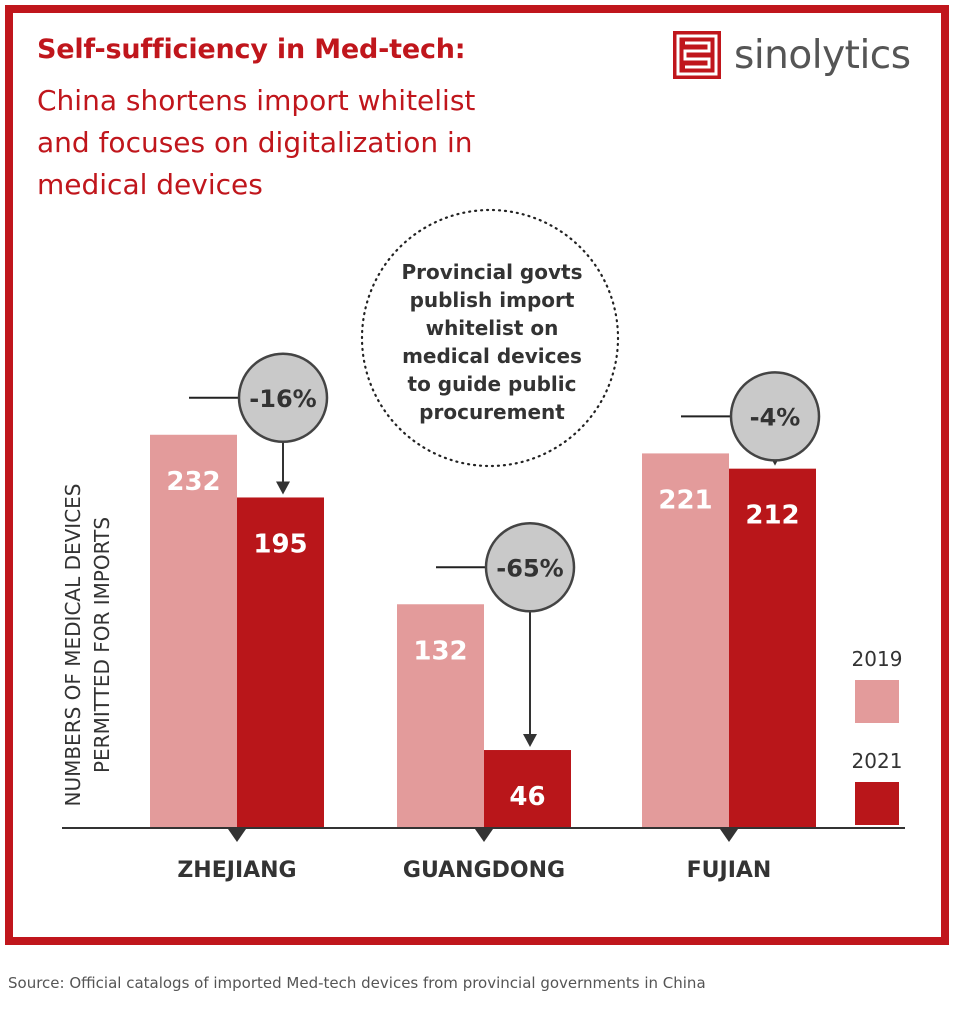  Describe the element at coordinates (440, 651) in the screenshot. I see `data-label: 132` at that location.